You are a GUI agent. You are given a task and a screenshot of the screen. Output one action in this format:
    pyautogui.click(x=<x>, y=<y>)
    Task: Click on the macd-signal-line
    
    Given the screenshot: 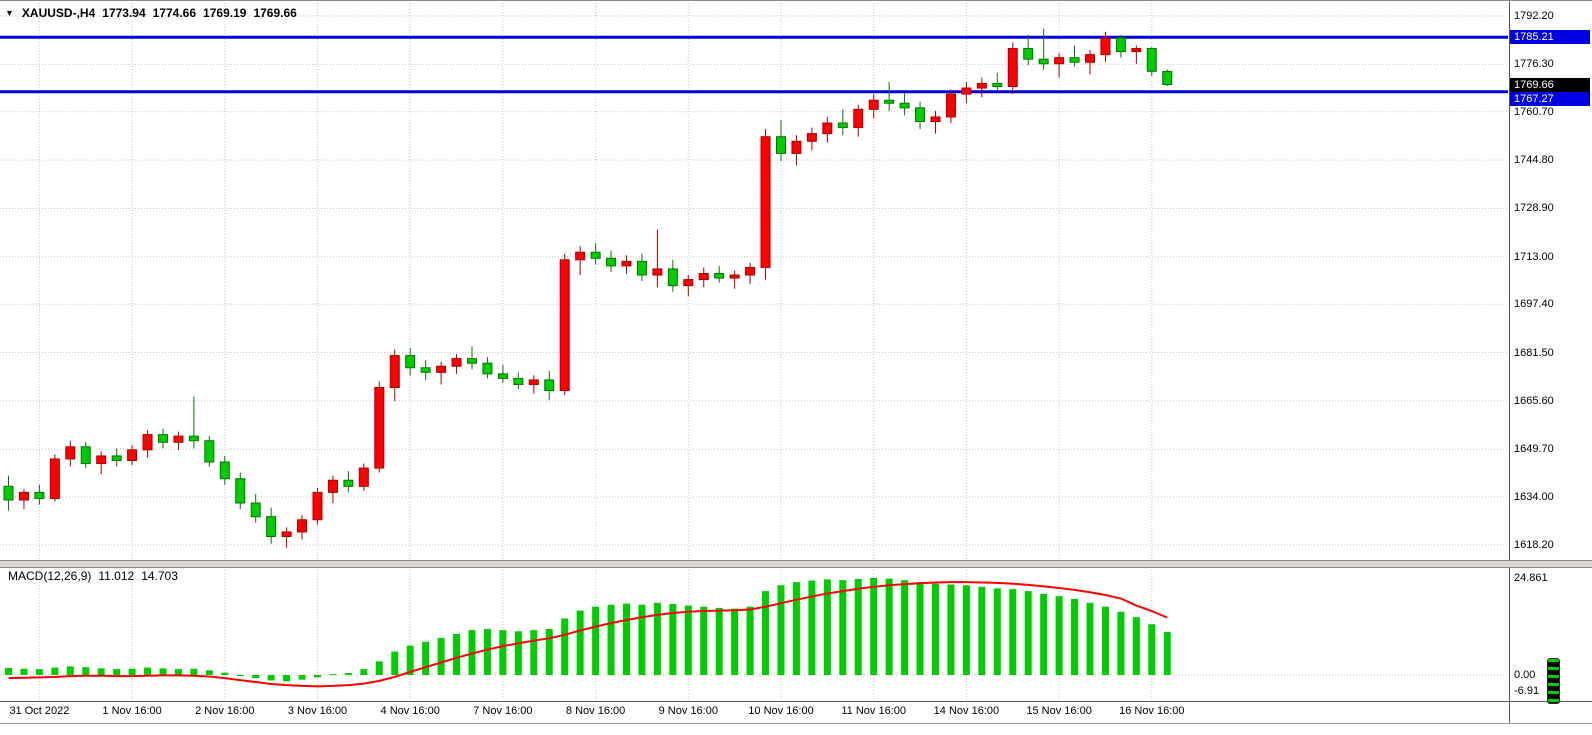 What is the action you would take?
    pyautogui.click(x=588, y=634)
    